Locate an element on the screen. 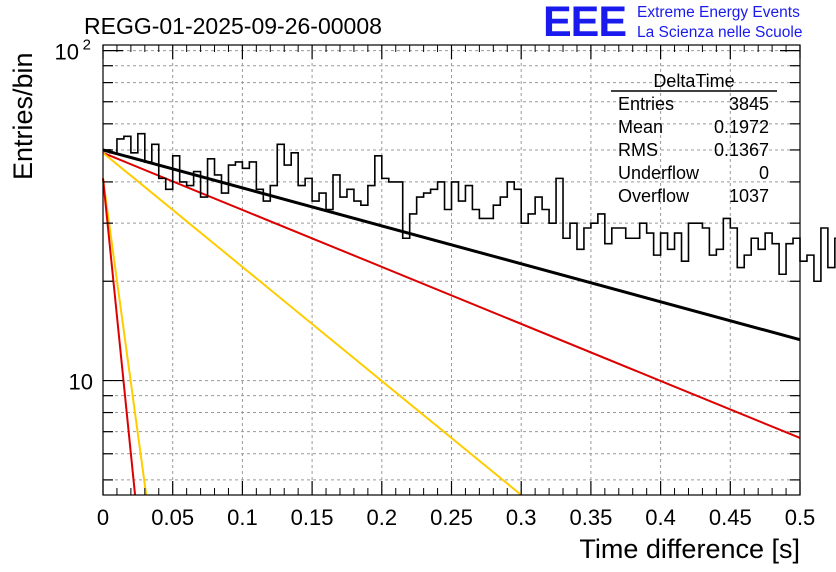  x-tick-label: 0.05 is located at coordinates (172, 517).